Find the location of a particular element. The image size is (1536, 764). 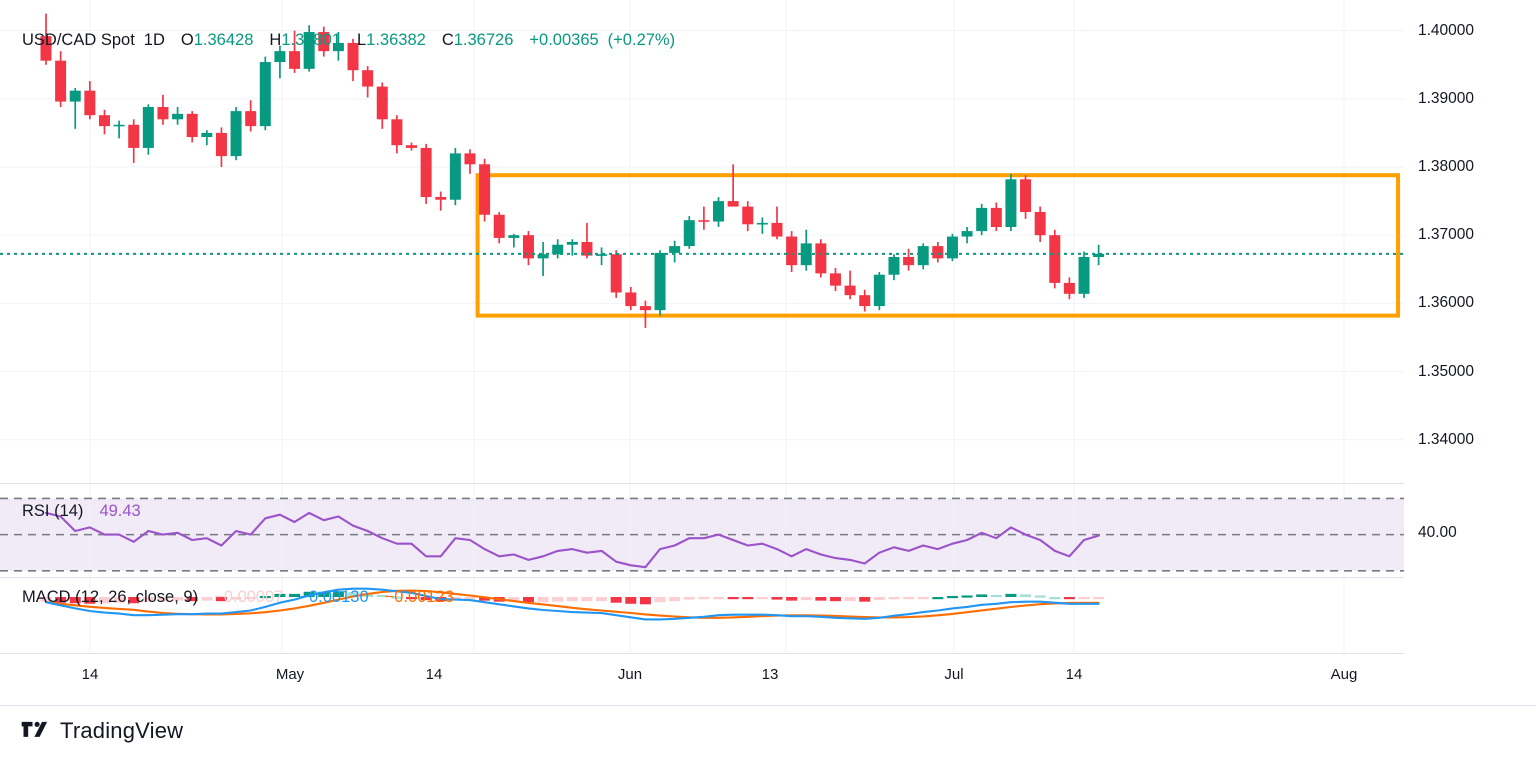

y-axis-label: 1.36000 is located at coordinates (1446, 303).